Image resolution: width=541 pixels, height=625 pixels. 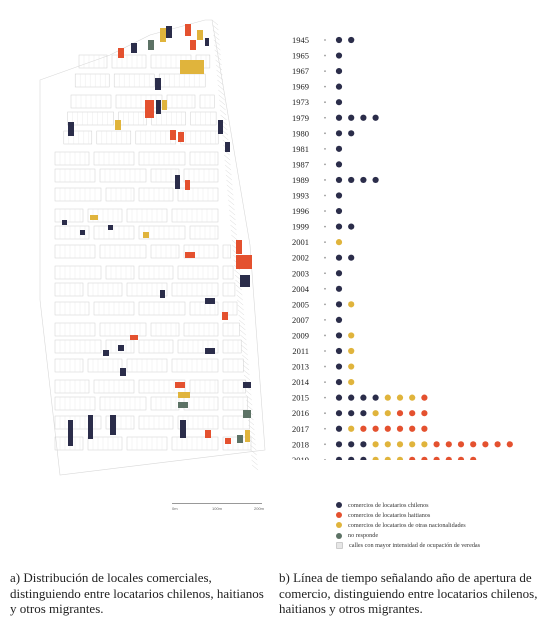 I want to click on legend-item-chilenos: comercios de locatarios chilenos, so click(x=408, y=505).